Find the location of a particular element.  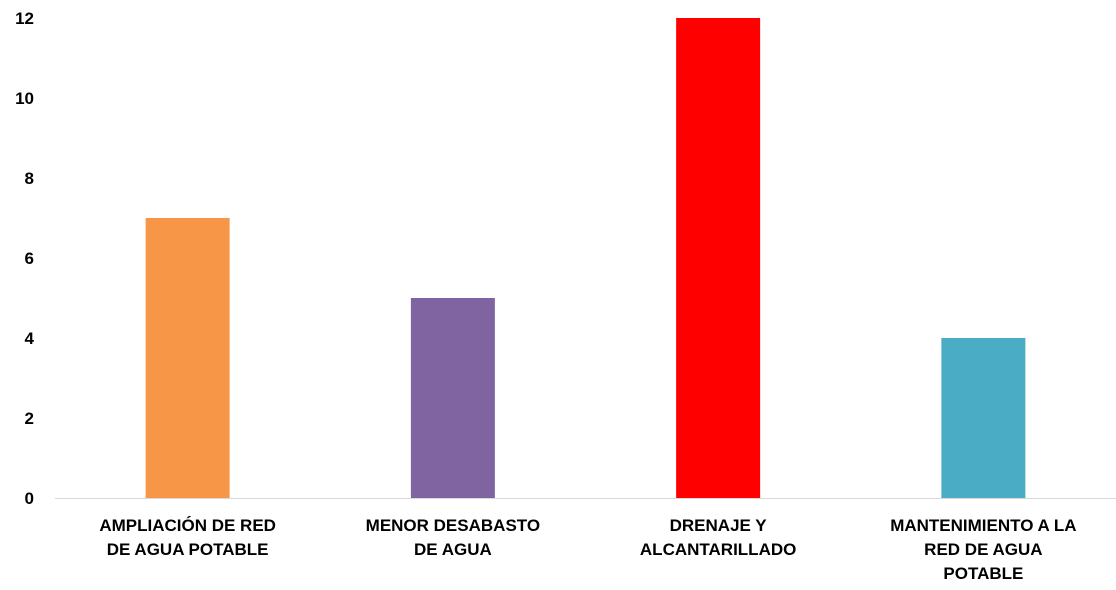

y-tick-label: 0 is located at coordinates (29, 498).